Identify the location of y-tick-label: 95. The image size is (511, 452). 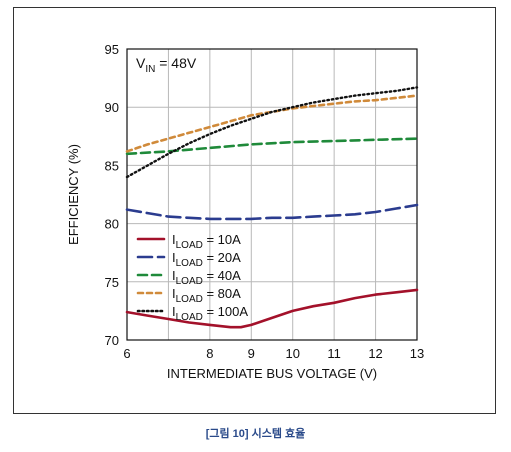
(112, 49).